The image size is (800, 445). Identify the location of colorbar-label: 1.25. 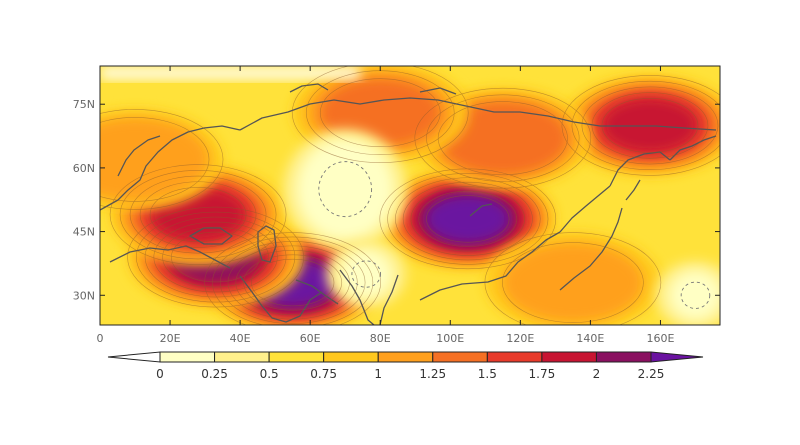
(432, 374).